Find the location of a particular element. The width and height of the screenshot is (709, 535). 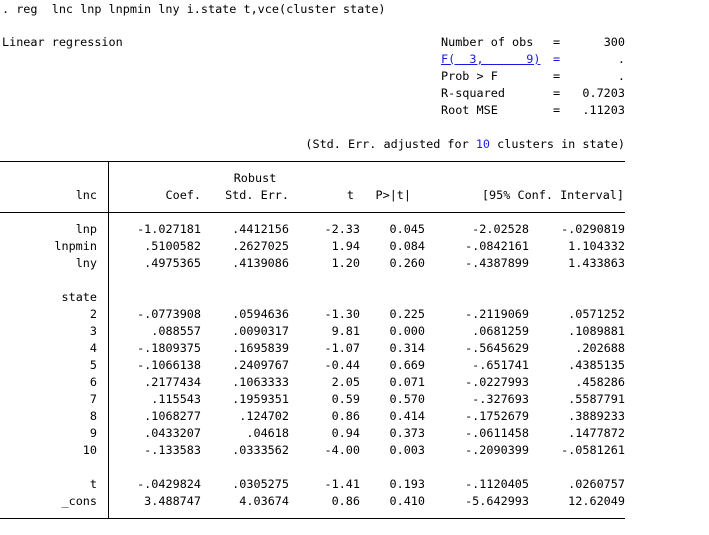

header-p: P>|t| is located at coordinates (393, 195).